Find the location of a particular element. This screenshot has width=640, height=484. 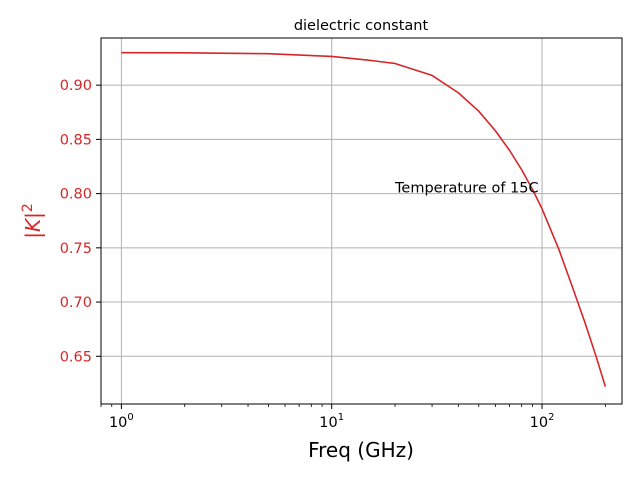

y-axis-label: |K|2 is located at coordinates (32, 221).